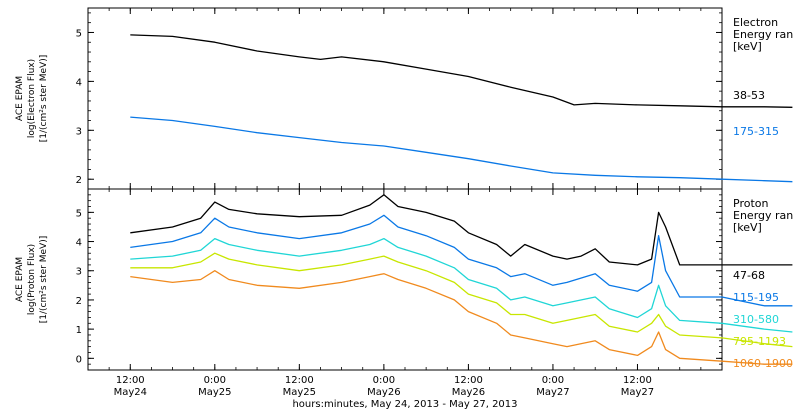  What do you see at coordinates (32, 98) in the screenshot?
I see `y-axis-label: log(Electron Flux)` at bounding box center [32, 98].